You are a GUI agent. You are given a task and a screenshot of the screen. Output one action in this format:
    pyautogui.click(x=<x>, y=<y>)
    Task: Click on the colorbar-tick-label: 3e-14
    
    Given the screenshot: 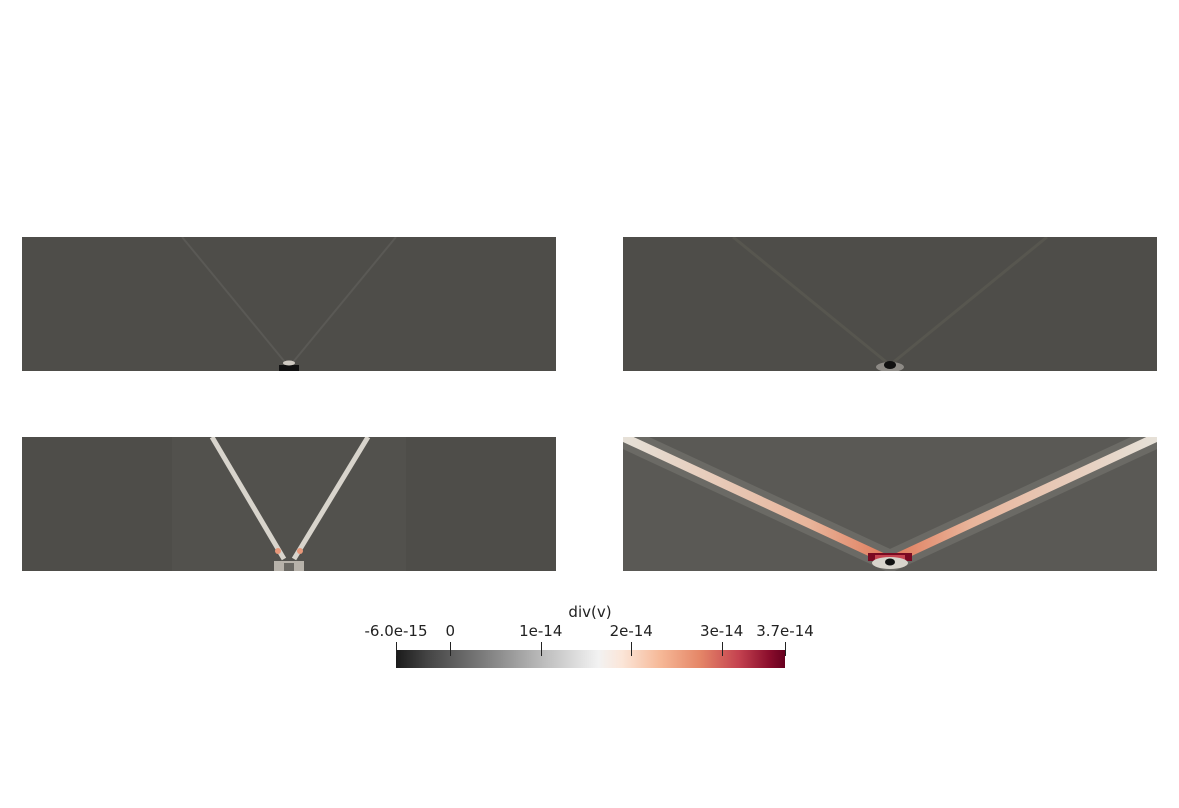 What is the action you would take?
    pyautogui.click(x=722, y=631)
    